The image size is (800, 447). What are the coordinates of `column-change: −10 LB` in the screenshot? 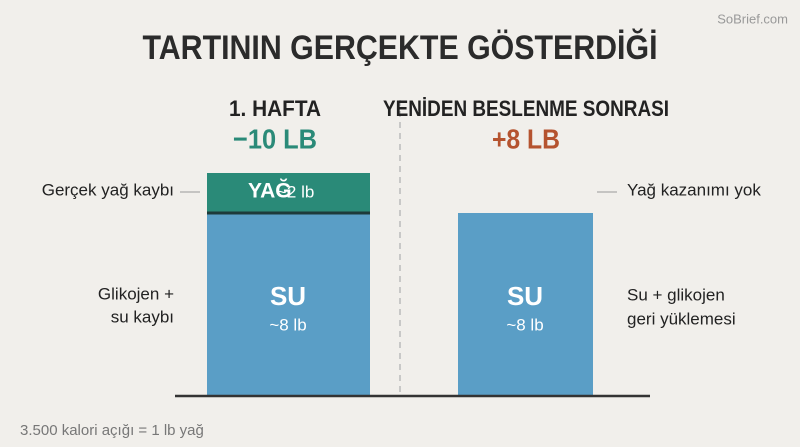 It's located at (275, 138).